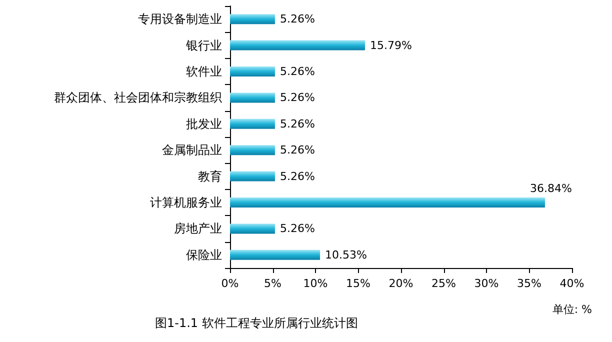 This screenshot has height=342, width=612. I want to click on y-tick-label: 保险业, so click(204, 255).